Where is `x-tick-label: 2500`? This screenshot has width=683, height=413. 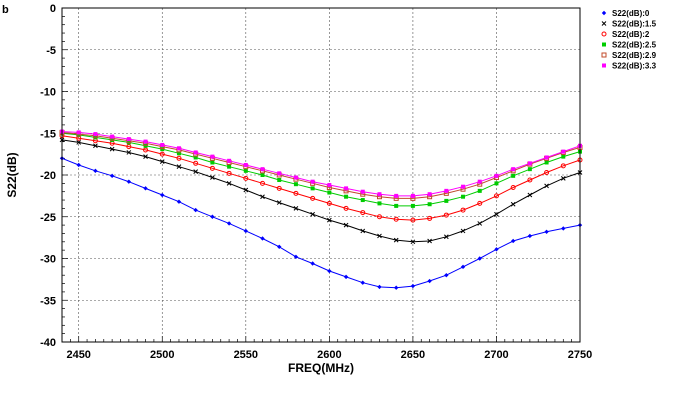
x-tick-label: 2500 is located at coordinates (162, 355).